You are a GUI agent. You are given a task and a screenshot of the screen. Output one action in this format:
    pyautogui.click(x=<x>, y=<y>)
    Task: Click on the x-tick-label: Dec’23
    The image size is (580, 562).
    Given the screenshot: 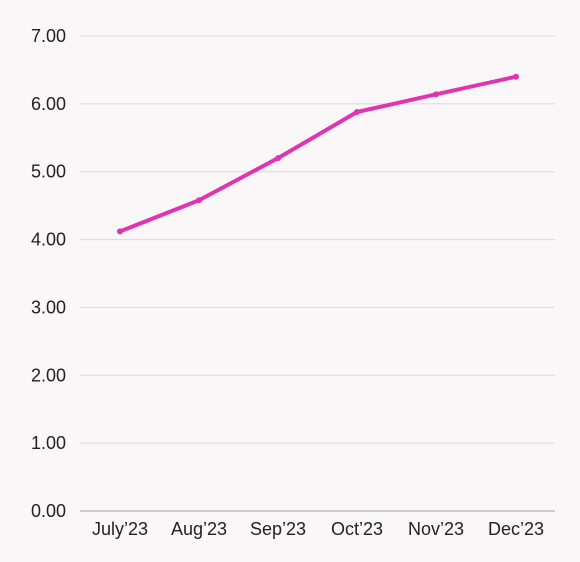 What is the action you would take?
    pyautogui.click(x=516, y=529)
    